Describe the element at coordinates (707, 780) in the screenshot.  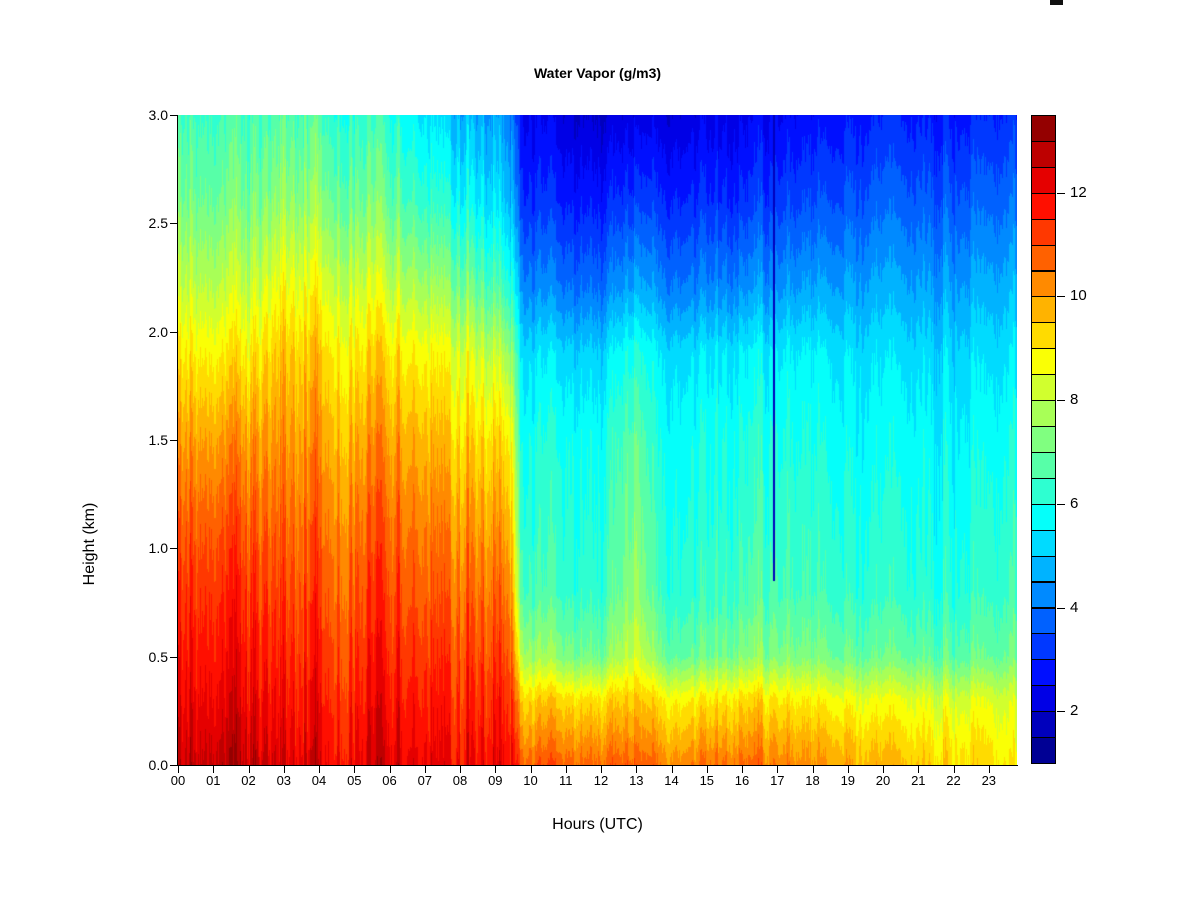
I see `x-tick-label: 15` at that location.